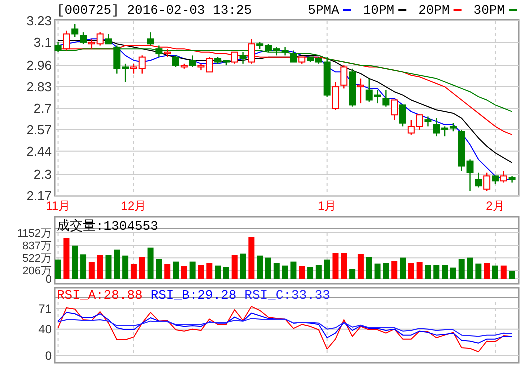 This screenshot has width=520, height=365. What do you see at coordinates (39, 130) in the screenshot?
I see `y-tick-label: 2.57` at bounding box center [39, 130].